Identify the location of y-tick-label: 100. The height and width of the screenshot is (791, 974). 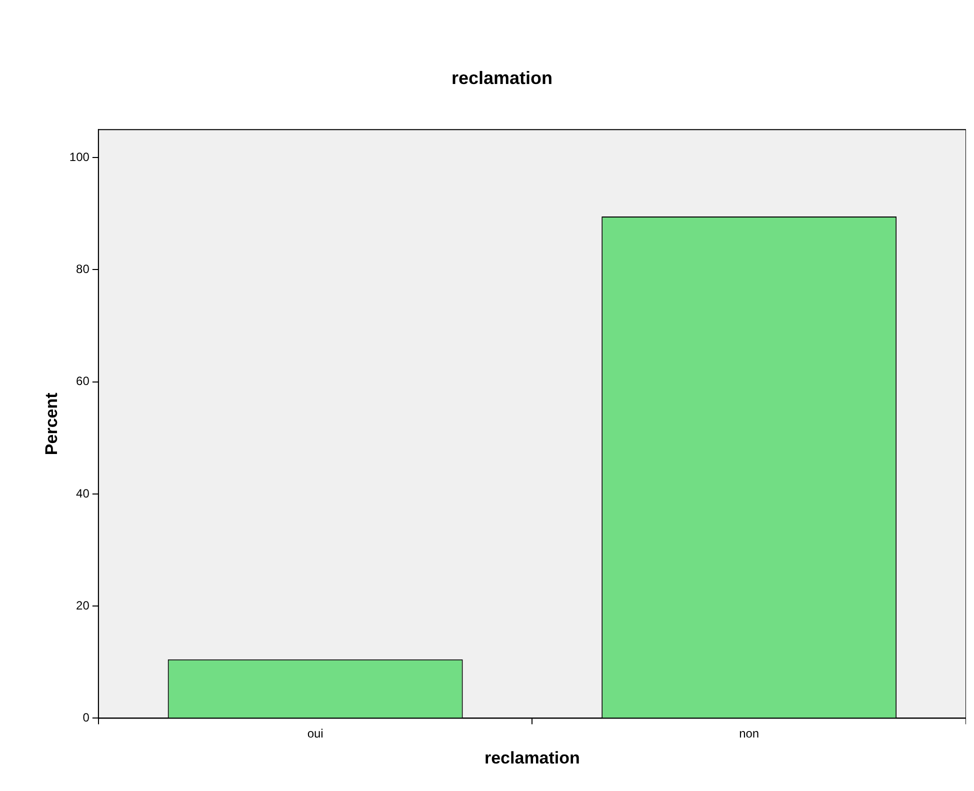
(79, 157).